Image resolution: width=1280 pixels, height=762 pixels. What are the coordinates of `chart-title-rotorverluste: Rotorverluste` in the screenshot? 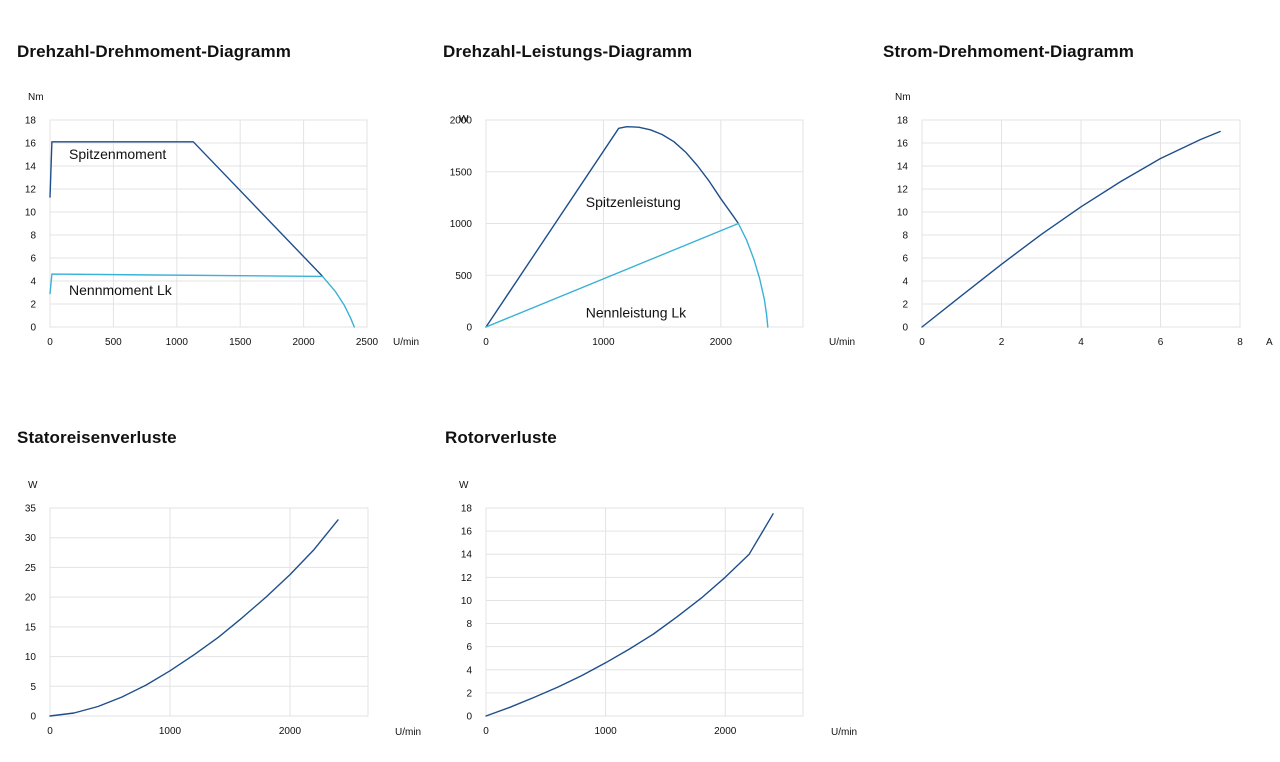 It's located at (501, 437).